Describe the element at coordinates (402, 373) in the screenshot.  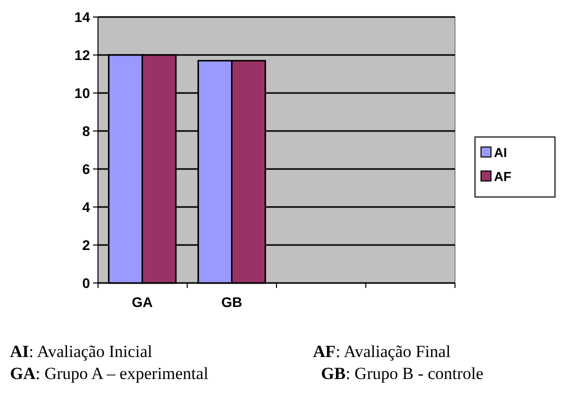
I see `text: GB: Grupo B - controle` at that location.